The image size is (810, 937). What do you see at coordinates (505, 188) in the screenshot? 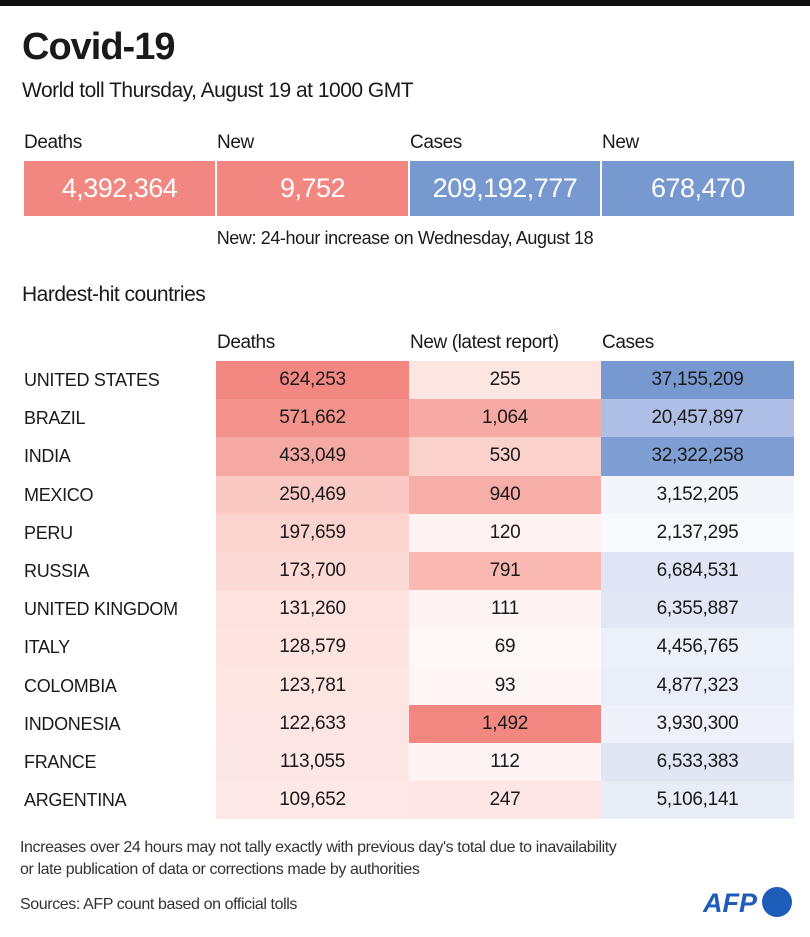
I see `summary-cases-value: 209,192,777` at bounding box center [505, 188].